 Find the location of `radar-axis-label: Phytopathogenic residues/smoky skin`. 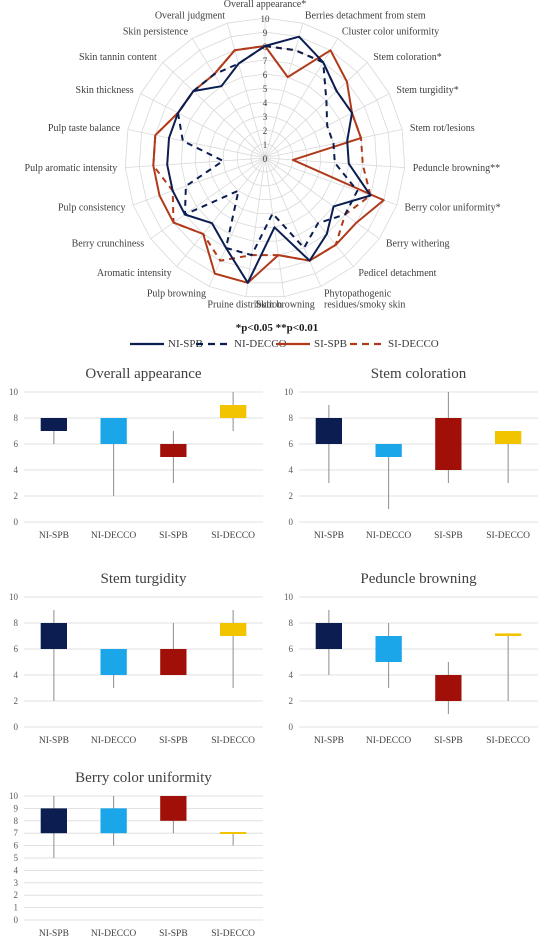

radar-axis-label: Phytopathogenic residues/smoky skin is located at coordinates (364, 300).